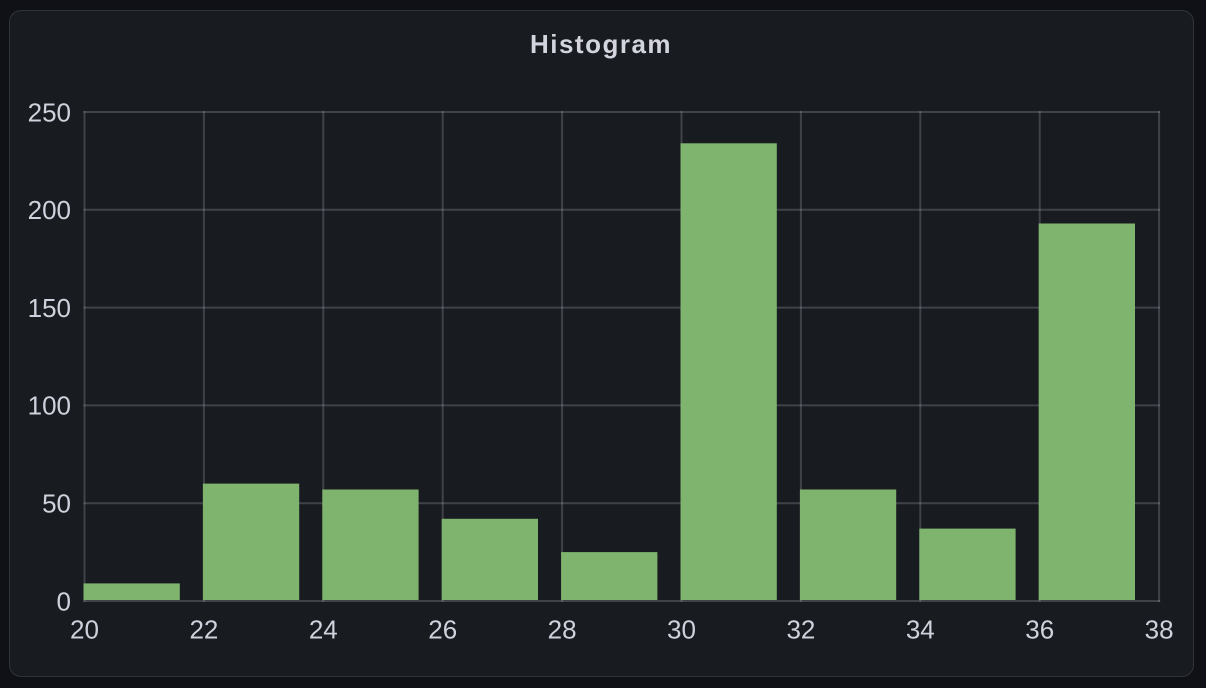  I want to click on svg-text: 24, so click(323, 630).